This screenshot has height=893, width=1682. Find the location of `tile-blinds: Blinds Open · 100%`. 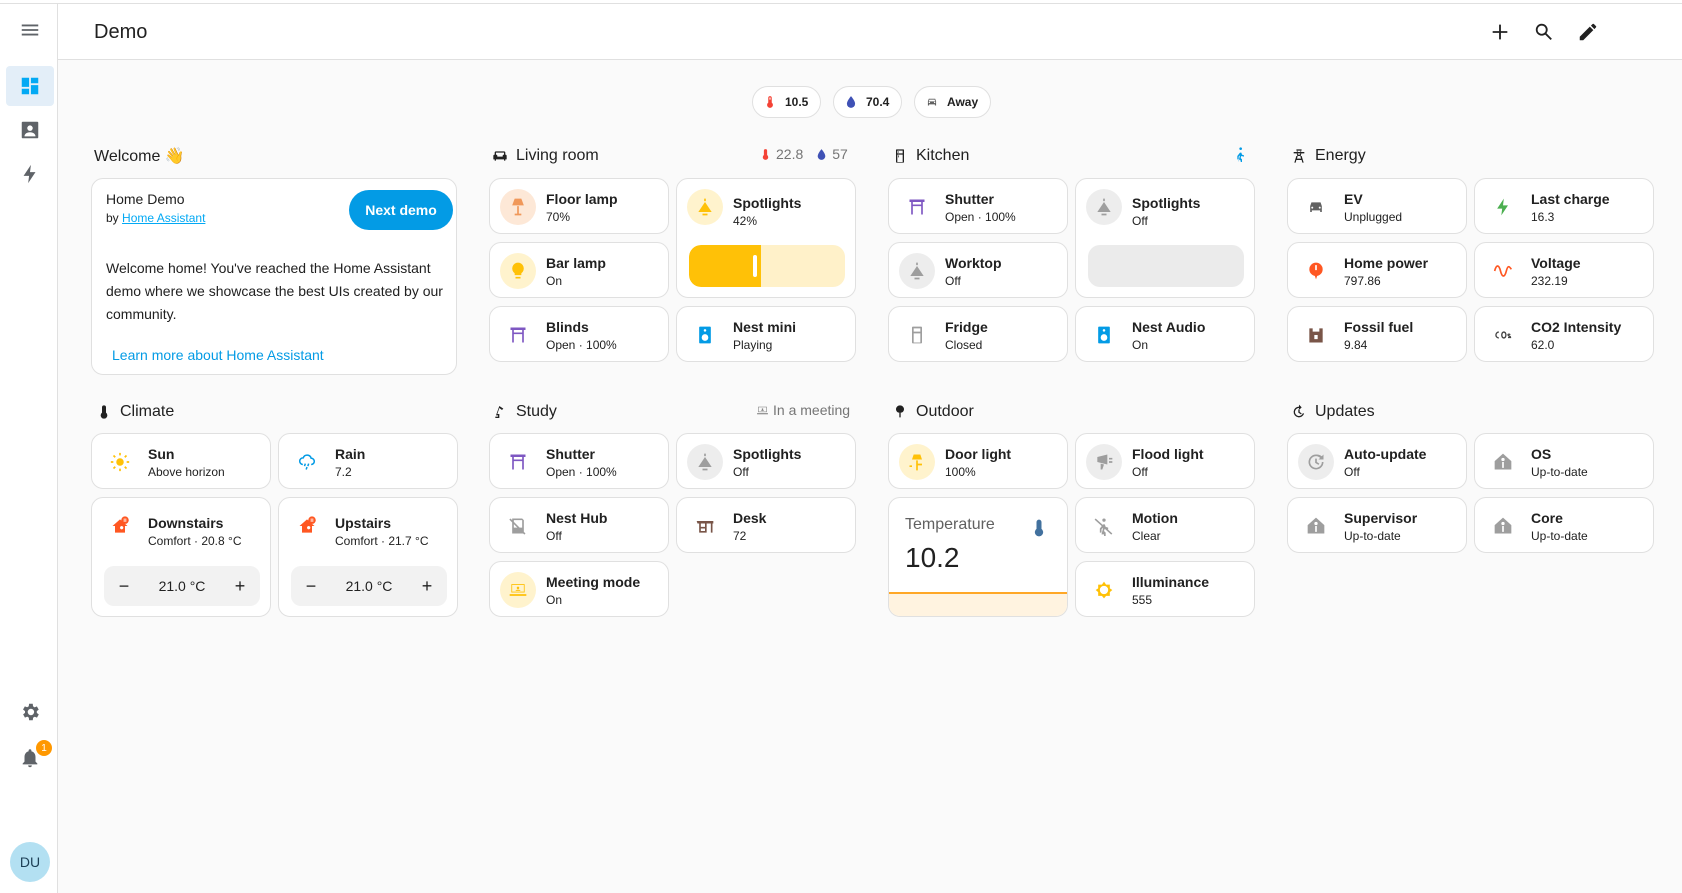

tile-blinds: Blinds Open · 100% is located at coordinates (579, 334).